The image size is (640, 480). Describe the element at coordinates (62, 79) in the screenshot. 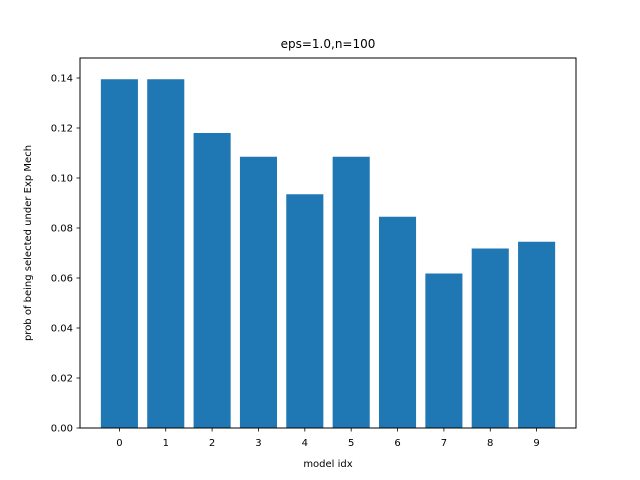

I see `y-tick-label: 0.14` at that location.